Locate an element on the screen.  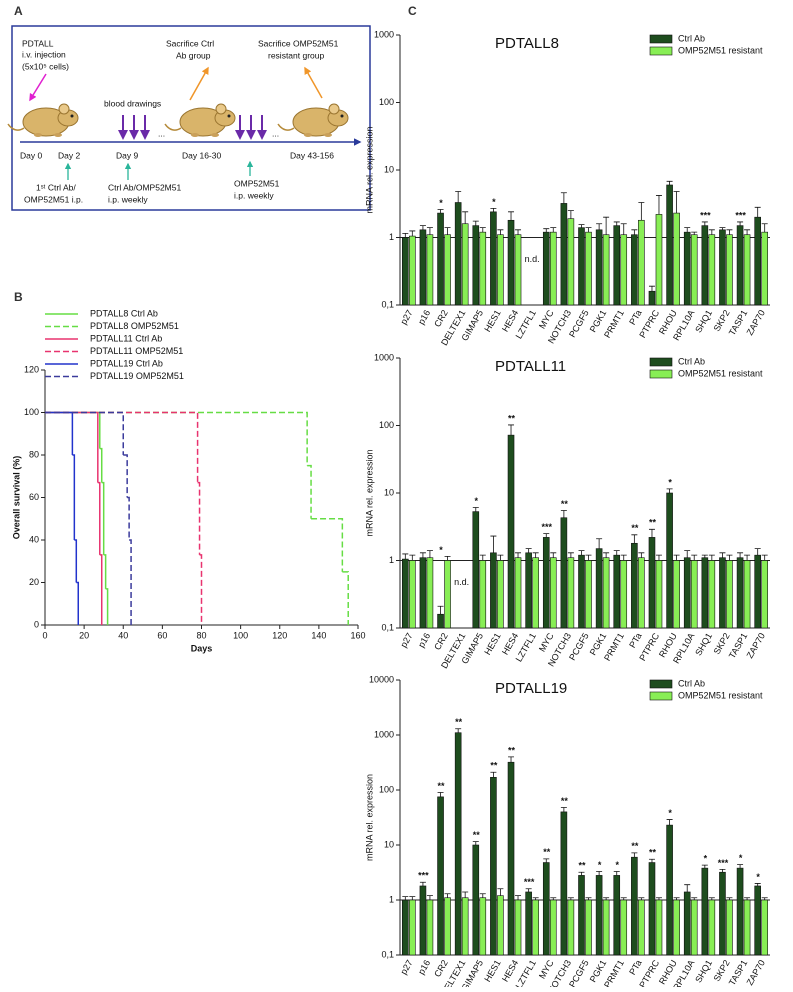
treatment-text: OMP52M51 is located at coordinates (257, 183).